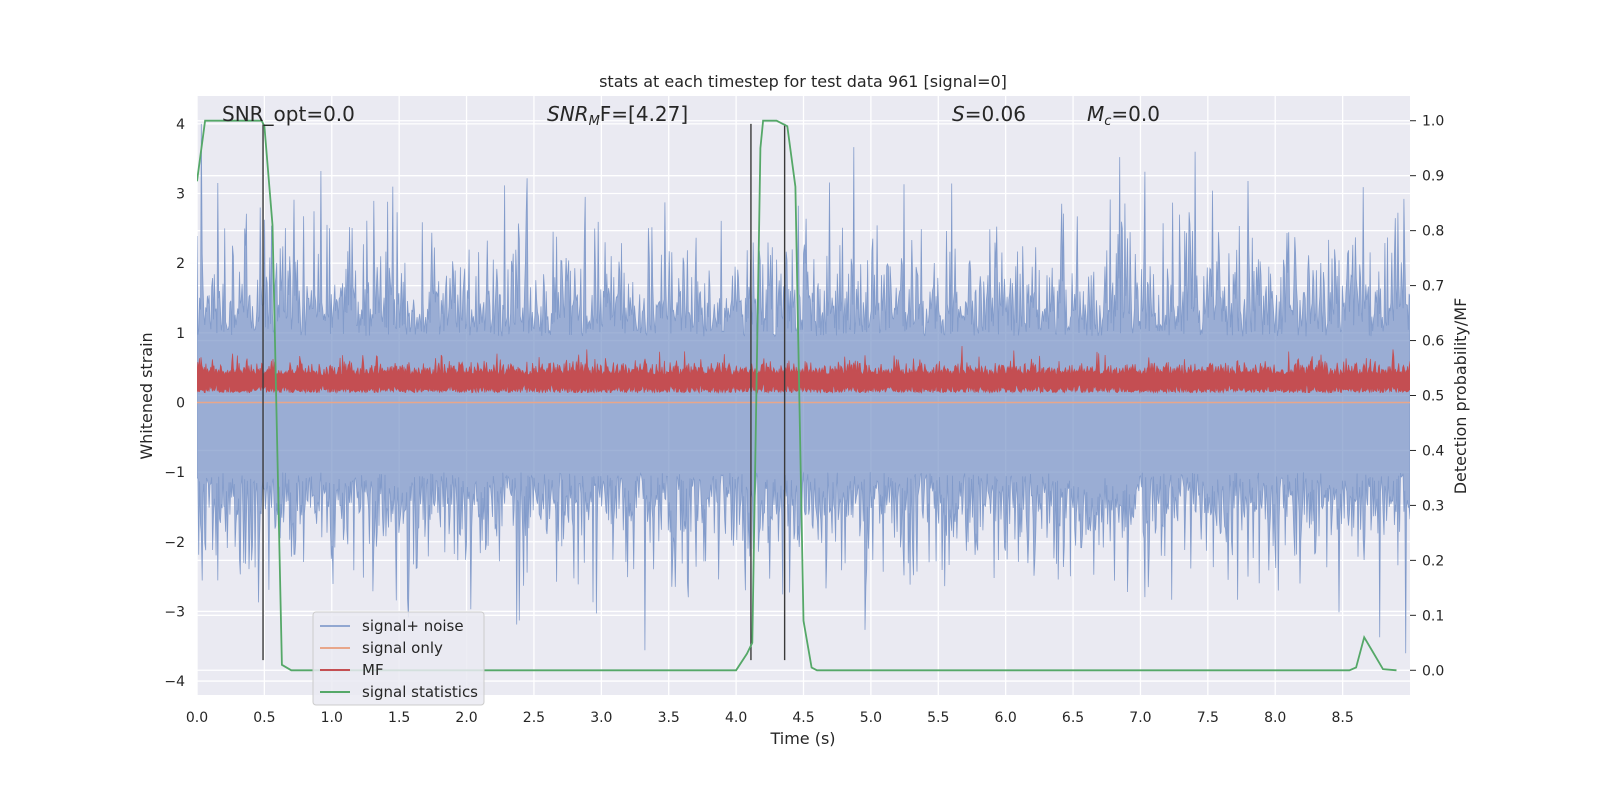 The width and height of the screenshot is (1600, 800). I want to click on x-tick-label: 8.0, so click(1275, 718).